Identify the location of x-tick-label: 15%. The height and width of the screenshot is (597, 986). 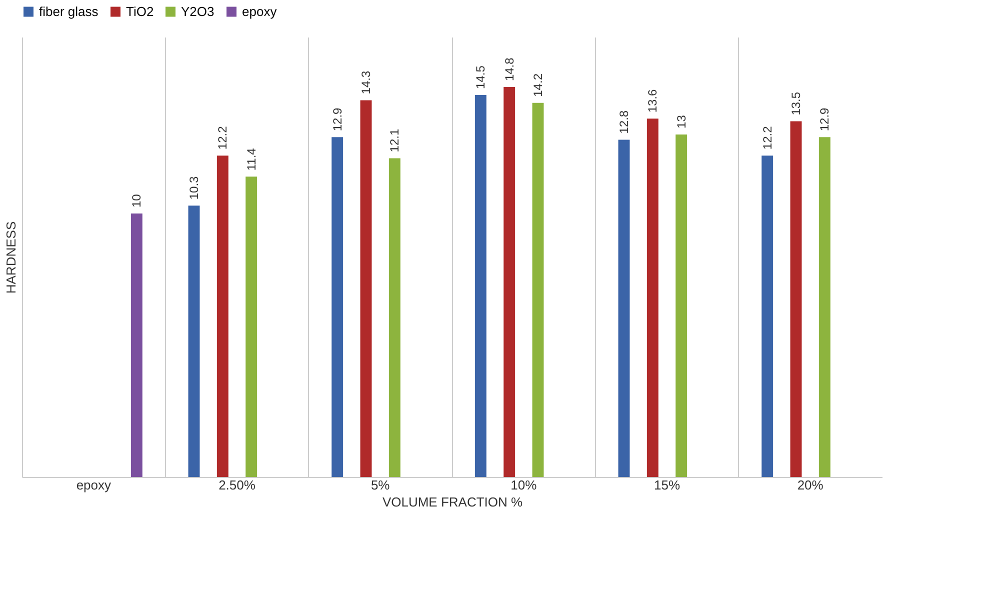
(667, 485).